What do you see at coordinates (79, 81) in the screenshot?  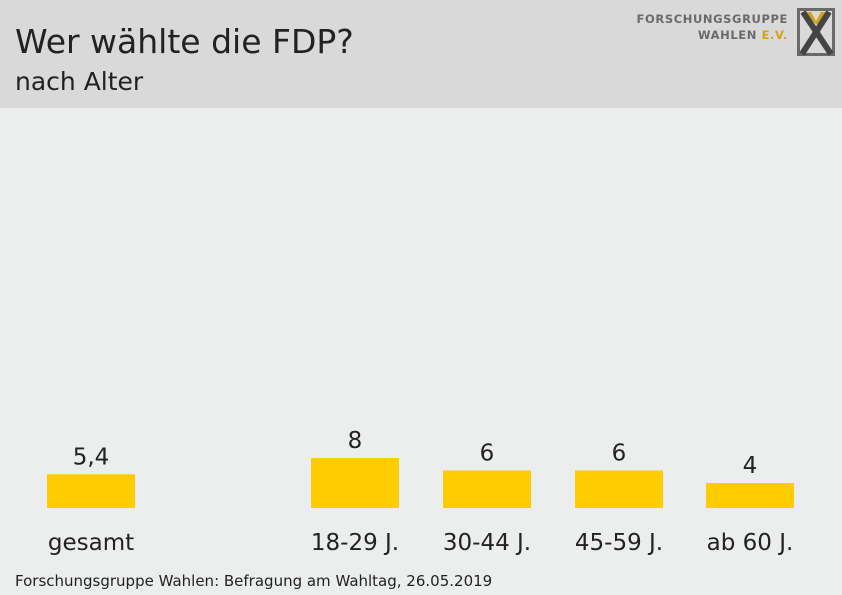 I see `page-subtitle: nach Alter` at bounding box center [79, 81].